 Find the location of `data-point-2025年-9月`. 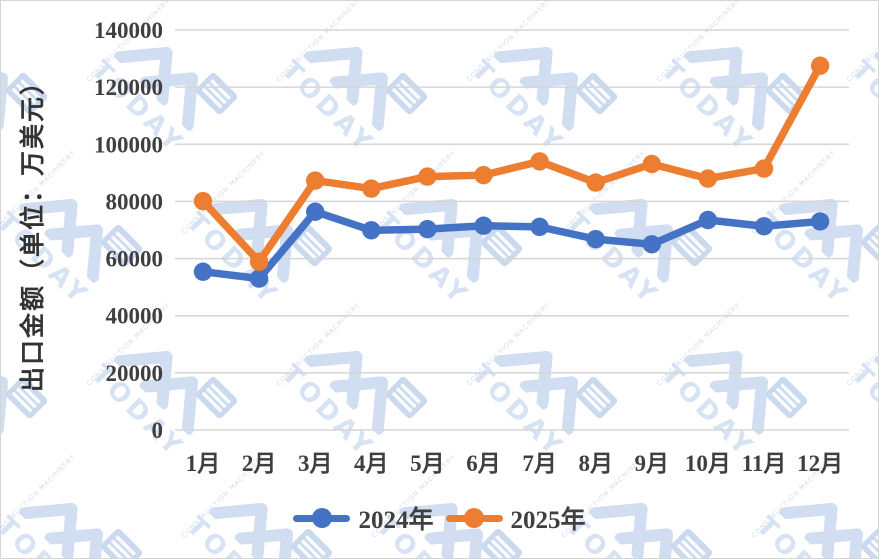

data-point-2025年-9月 is located at coordinates (651, 164).